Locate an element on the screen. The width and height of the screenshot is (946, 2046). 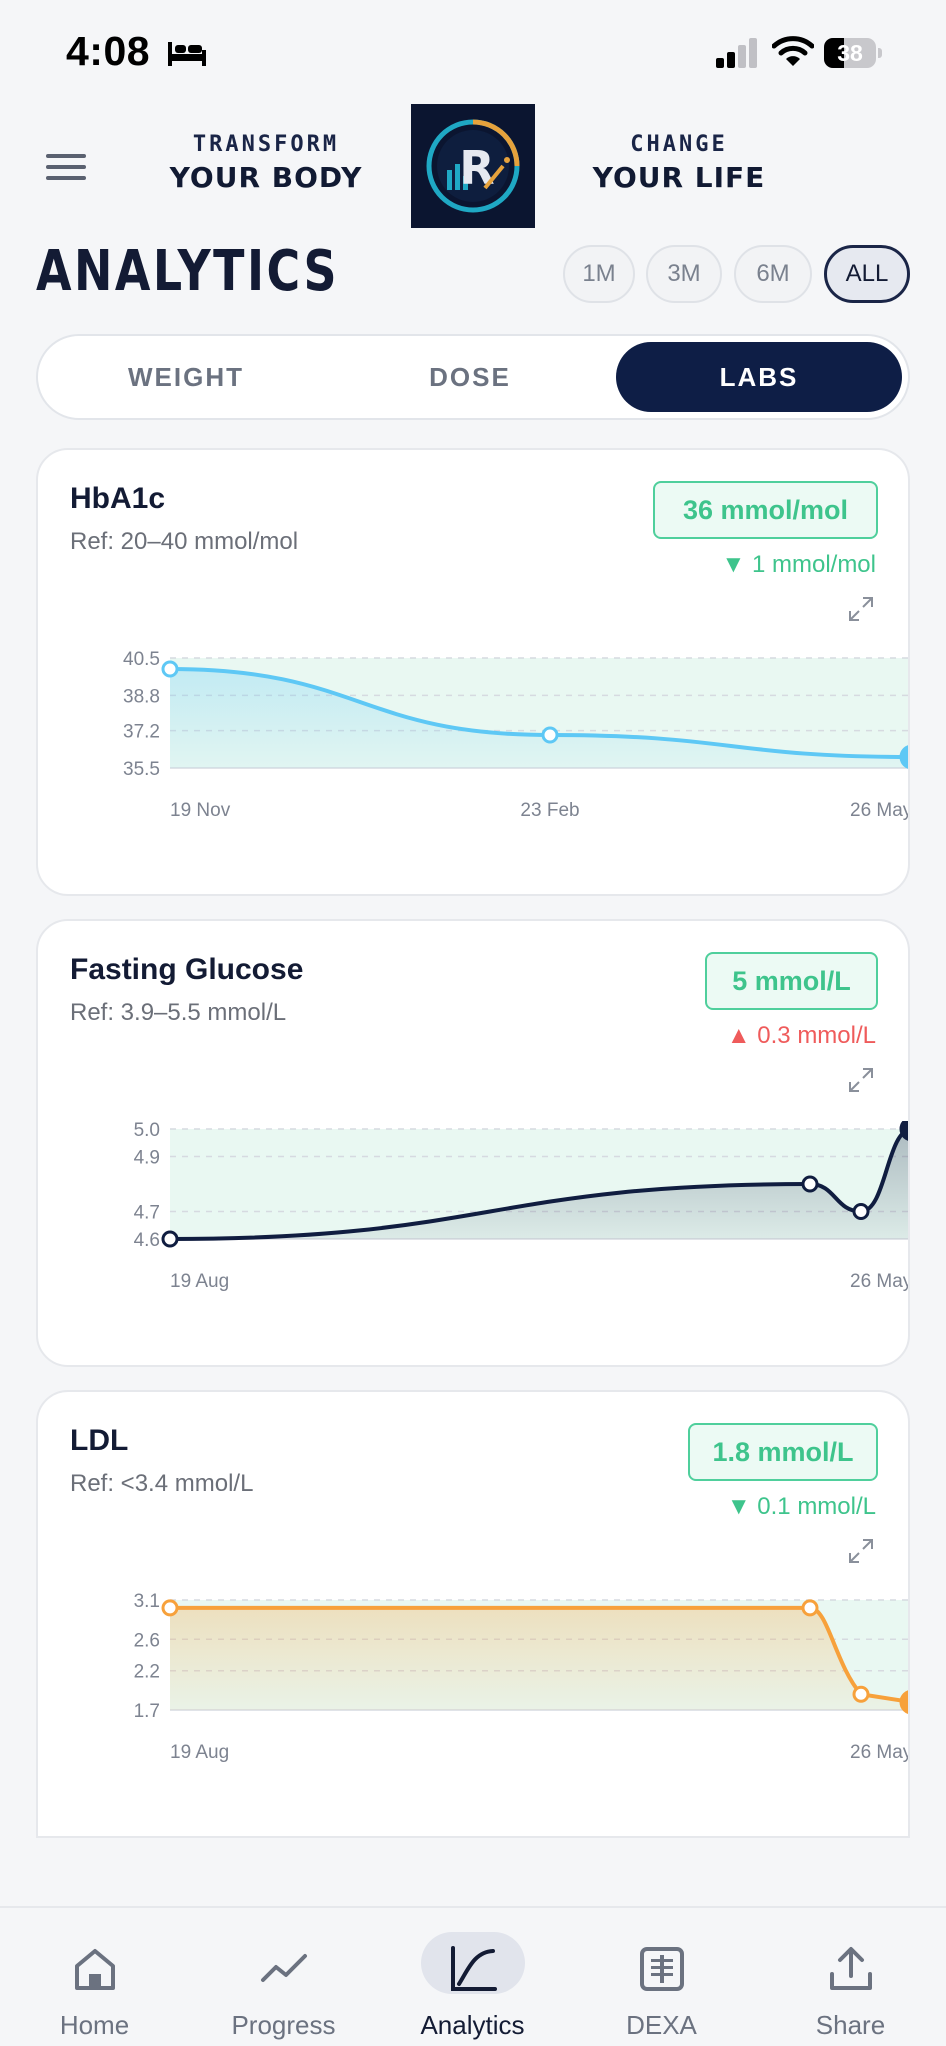
nav-analytics: Analytics is located at coordinates (472, 1977).